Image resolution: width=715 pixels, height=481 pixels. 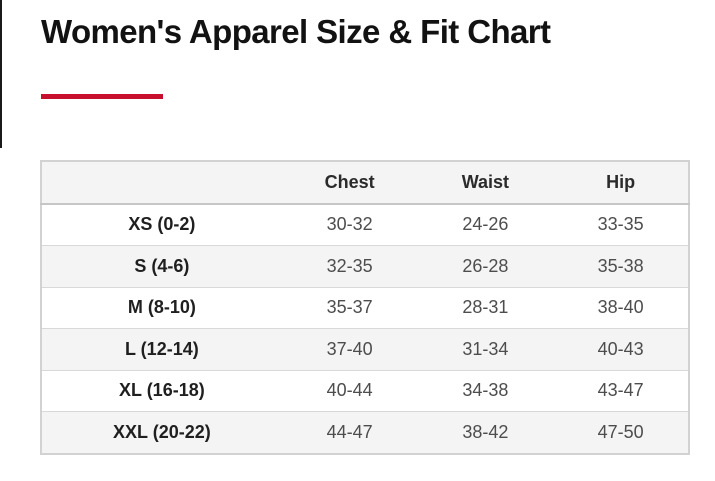 I want to click on chest-cell: 35-37, so click(x=349, y=307).